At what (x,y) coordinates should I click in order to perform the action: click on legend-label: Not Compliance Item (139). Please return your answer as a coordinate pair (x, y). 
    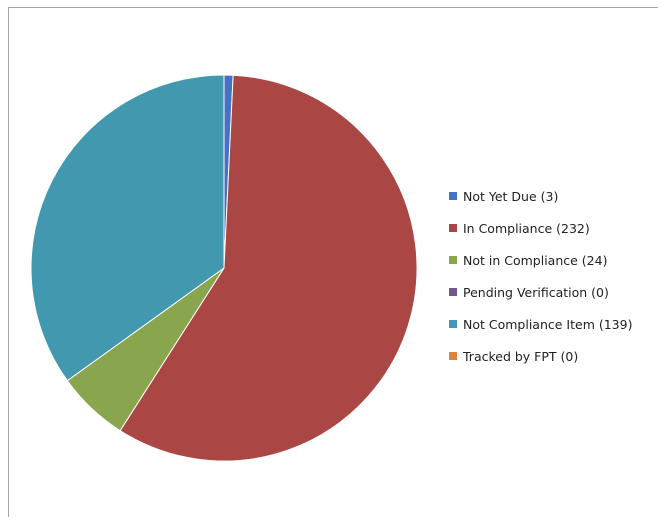
    Looking at the image, I should click on (548, 324).